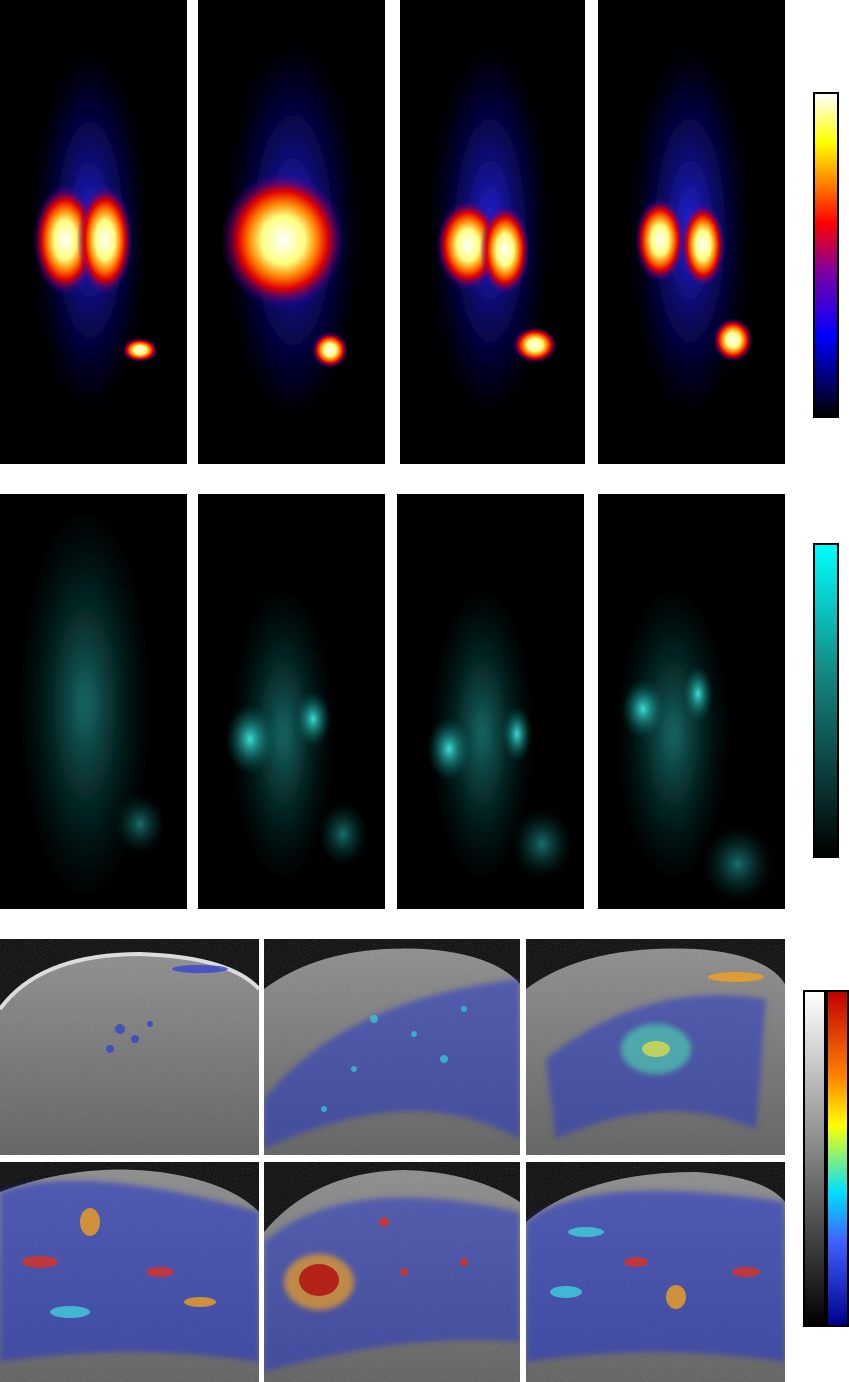 Image resolution: width=849 pixels, height=1382 pixels. What do you see at coordinates (837, 1158) in the screenshot?
I see `ultrasound-doppler-colorbar` at bounding box center [837, 1158].